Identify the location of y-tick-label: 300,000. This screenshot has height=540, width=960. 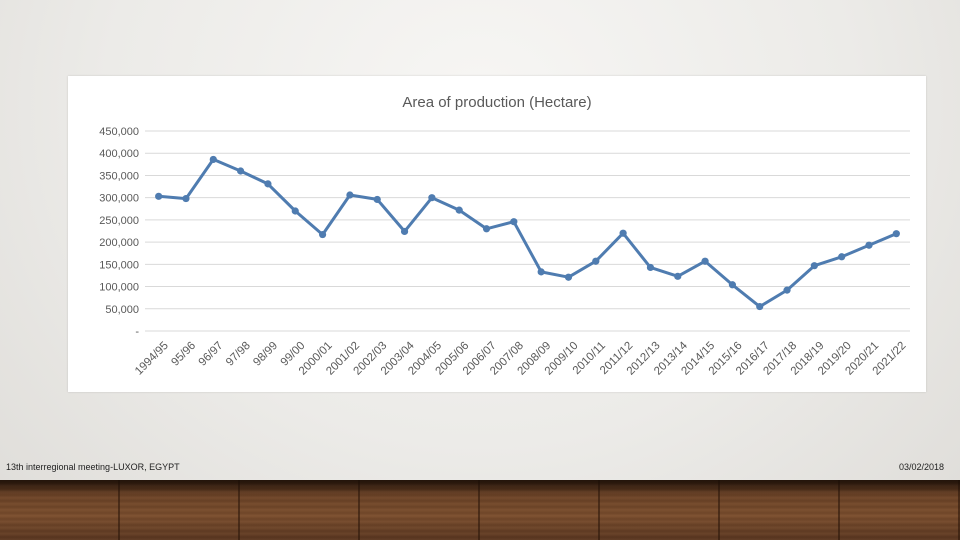
(119, 199).